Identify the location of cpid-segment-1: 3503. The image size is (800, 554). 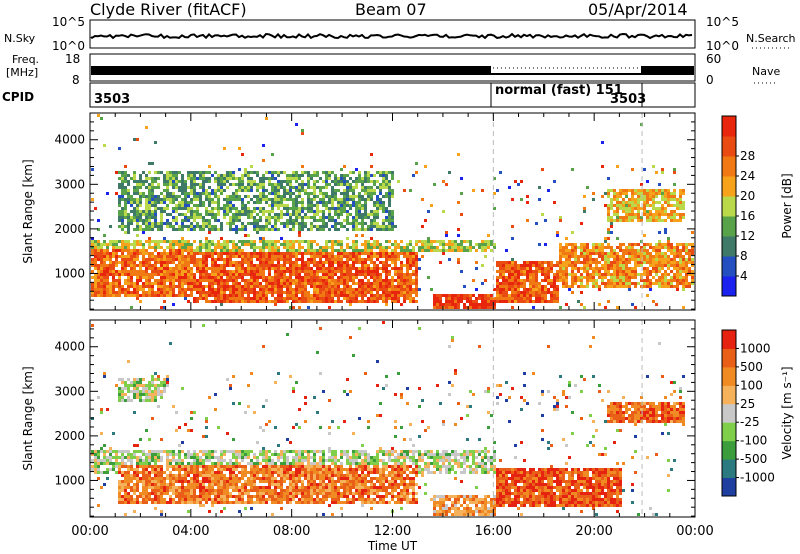
(112, 99).